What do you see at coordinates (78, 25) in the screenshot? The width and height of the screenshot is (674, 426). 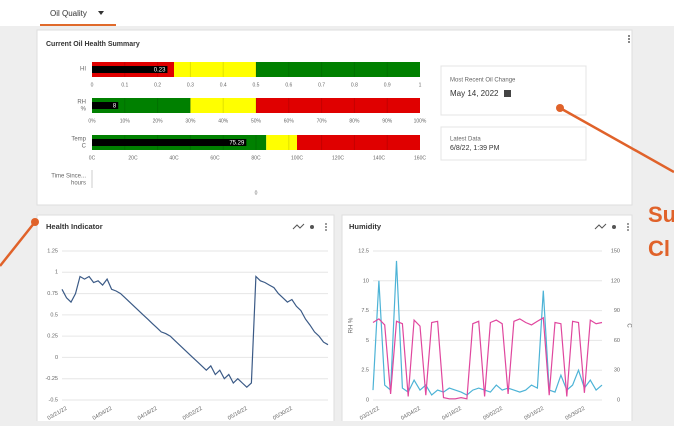 I see `tab-underline` at bounding box center [78, 25].